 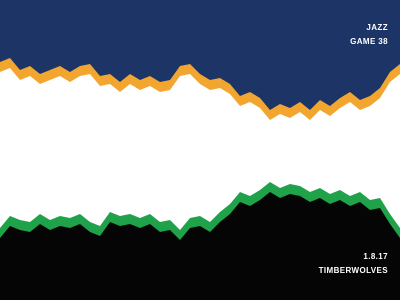 What do you see at coordinates (375, 256) in the screenshot?
I see `date-label: 1.8.17` at bounding box center [375, 256].